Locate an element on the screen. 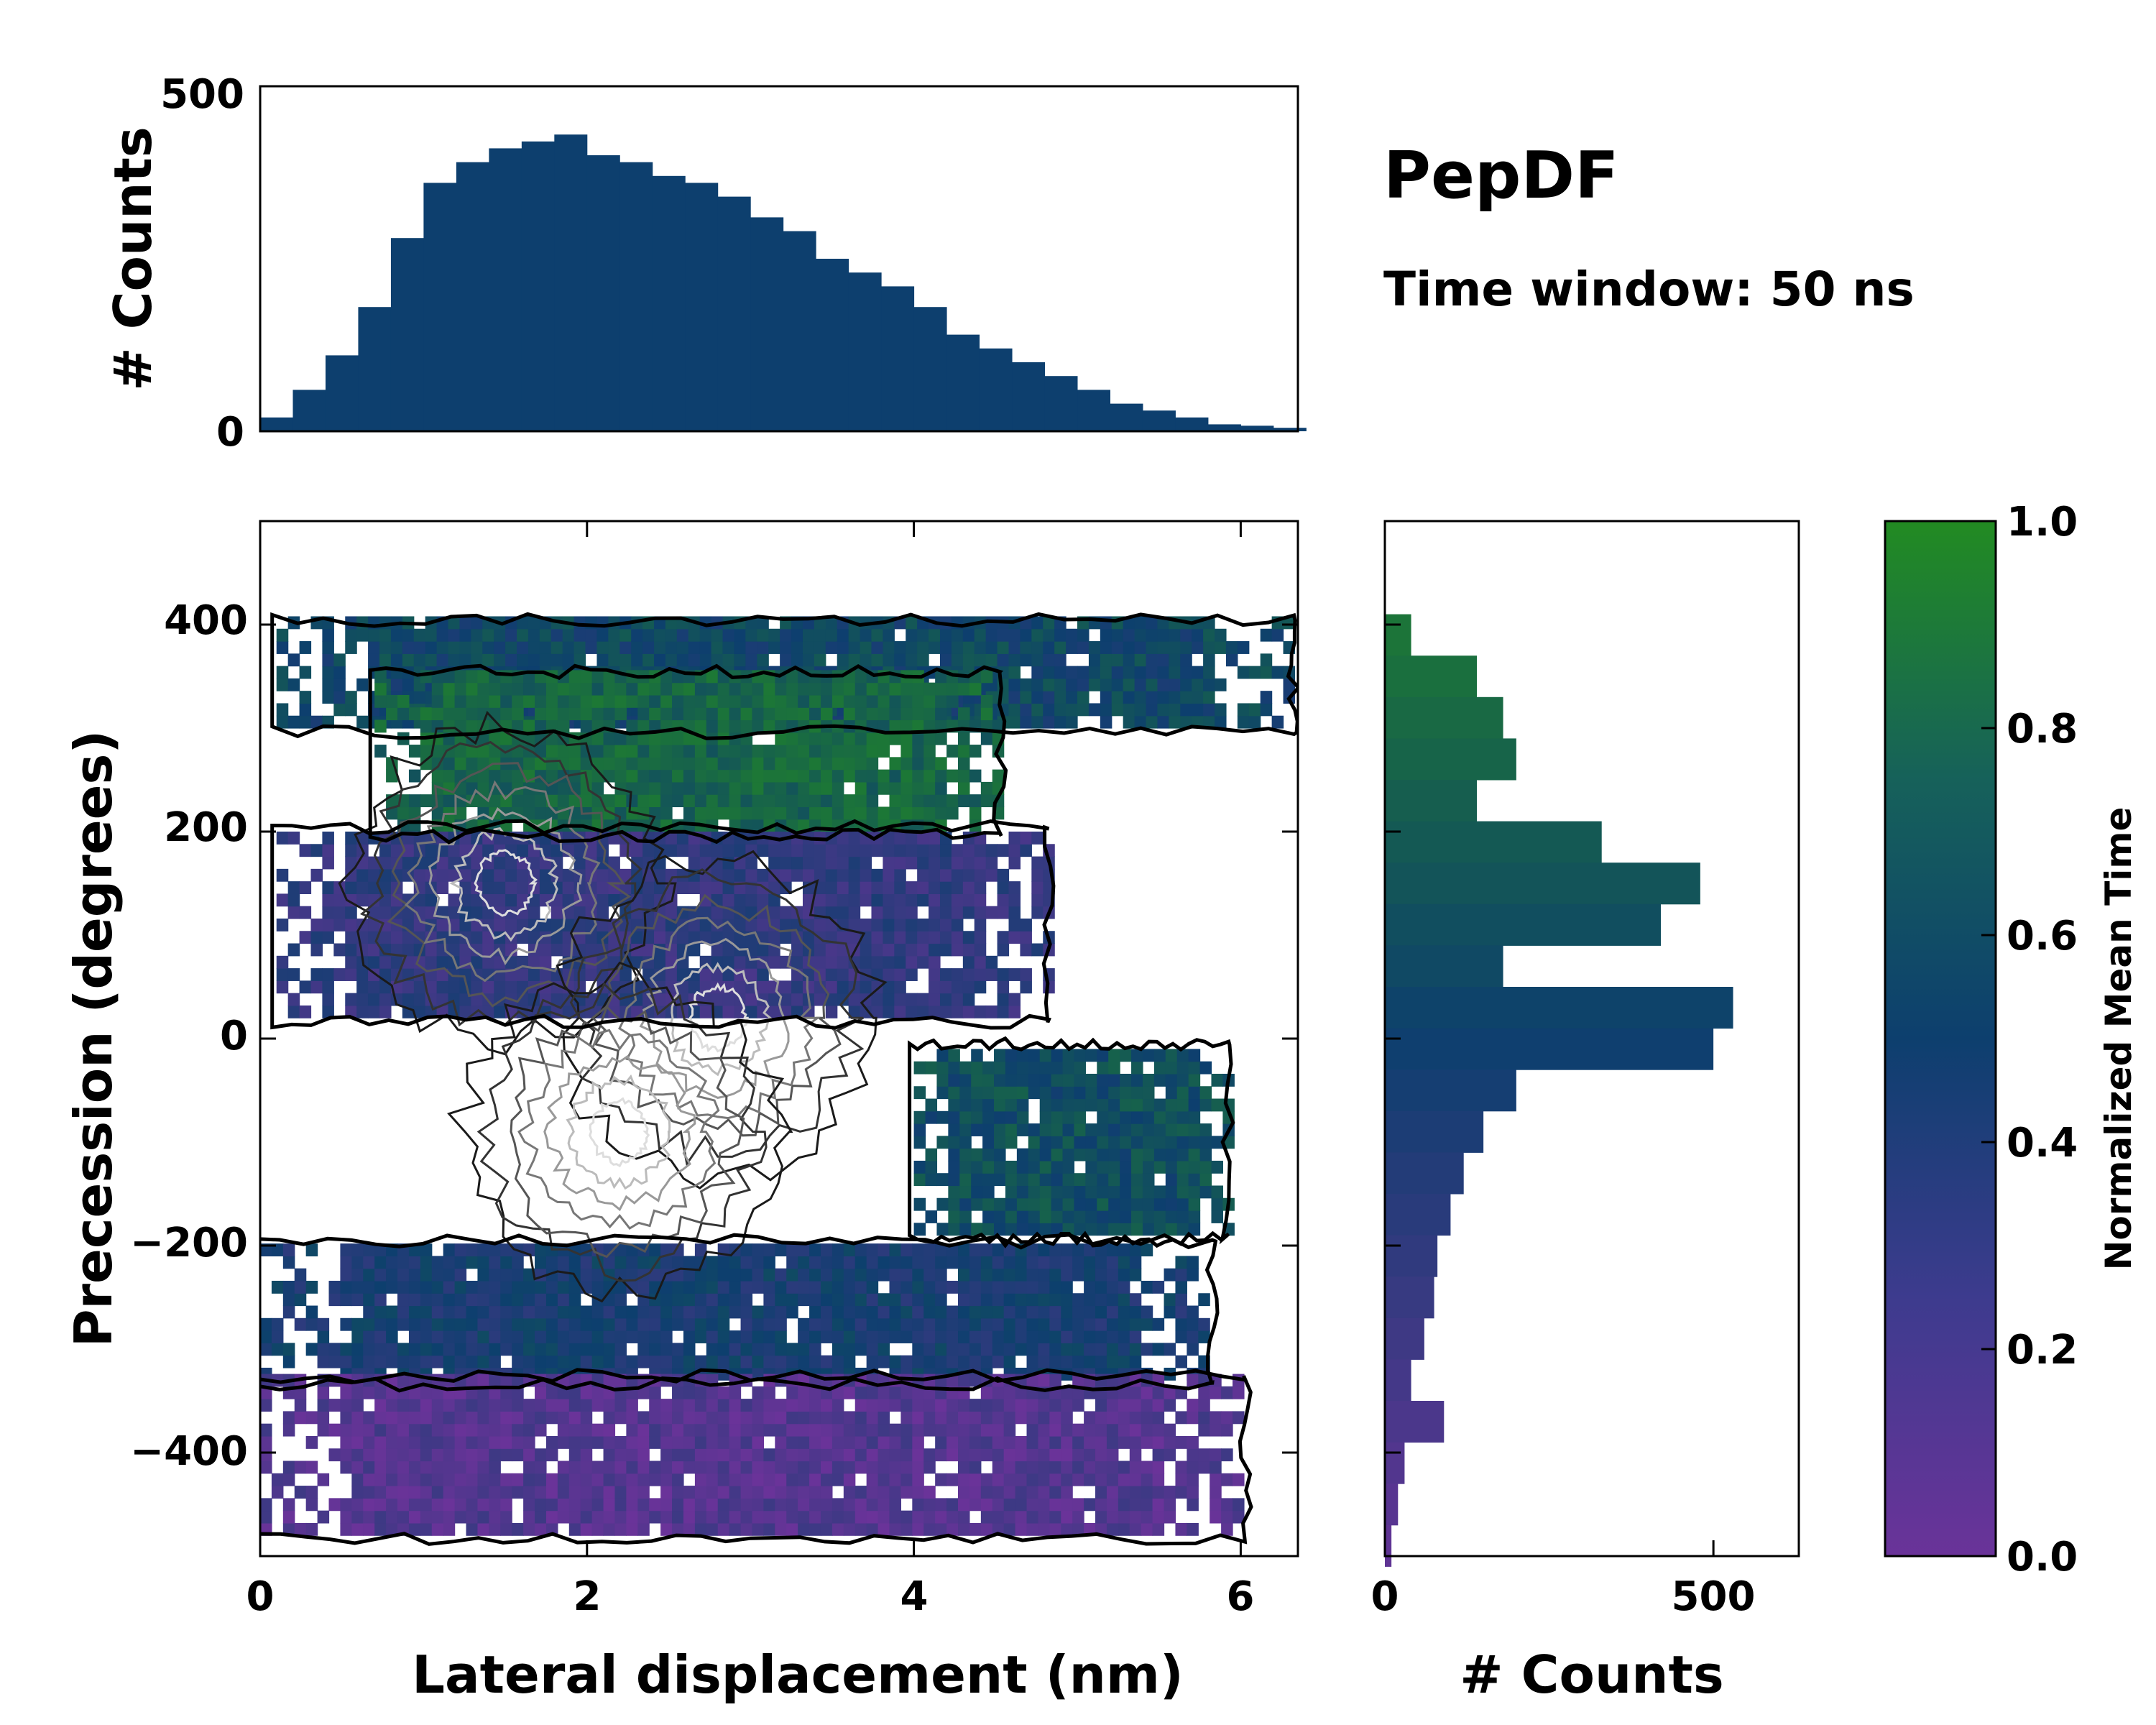 This screenshot has width=2156, height=1725. main-ylabel: Precession (degrees) is located at coordinates (93, 1039).